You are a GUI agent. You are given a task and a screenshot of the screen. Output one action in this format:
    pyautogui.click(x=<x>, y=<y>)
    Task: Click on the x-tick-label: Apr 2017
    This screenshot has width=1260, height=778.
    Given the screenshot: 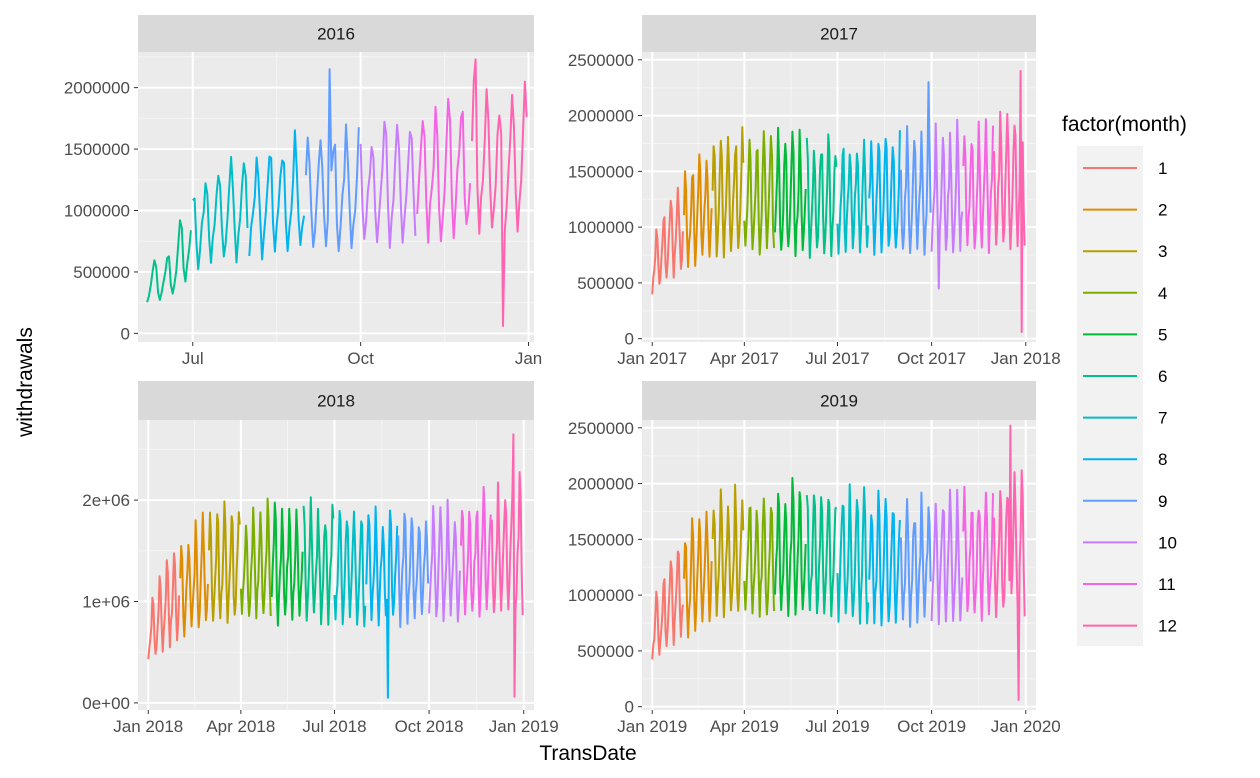 What is the action you would take?
    pyautogui.click(x=744, y=358)
    